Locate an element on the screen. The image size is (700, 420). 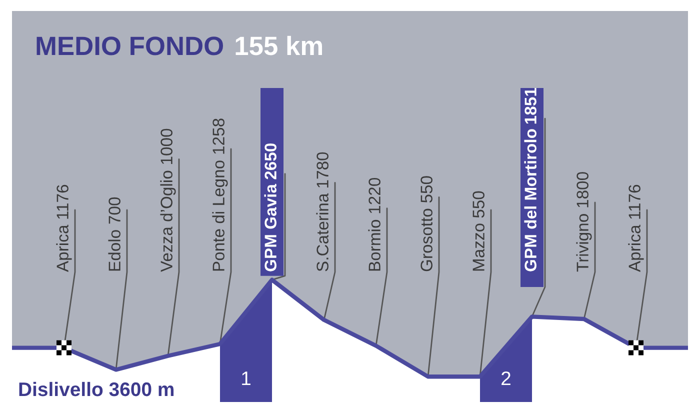
x-tick-label: Mazzo is located at coordinates (478, 247).